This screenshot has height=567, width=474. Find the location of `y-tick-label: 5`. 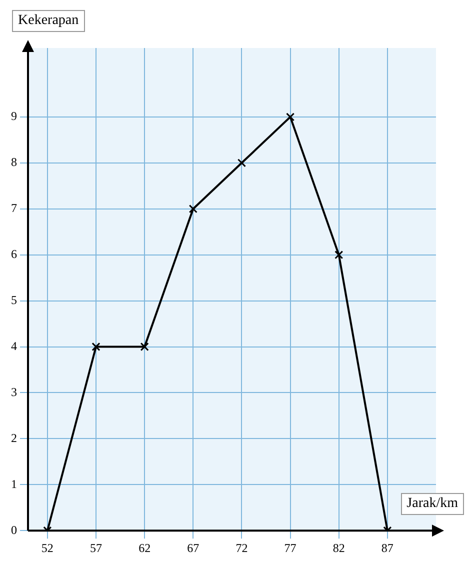

y-tick-label: 5 is located at coordinates (14, 299).